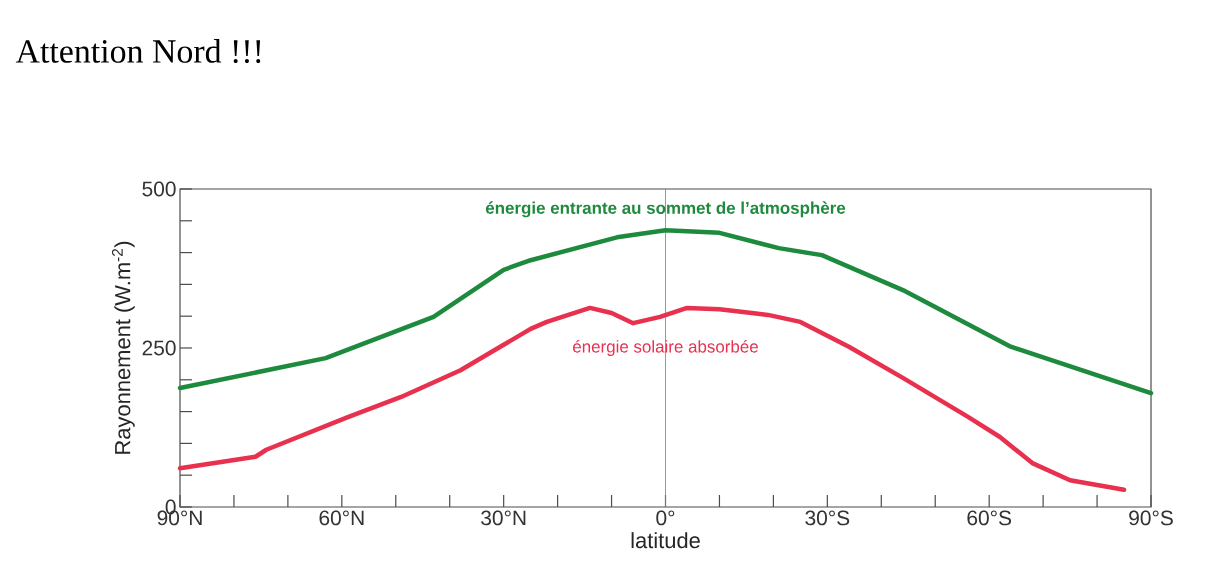  Describe the element at coordinates (665, 209) in the screenshot. I see `series-label: énergie entrante au sommet de l’atmosphère` at that location.